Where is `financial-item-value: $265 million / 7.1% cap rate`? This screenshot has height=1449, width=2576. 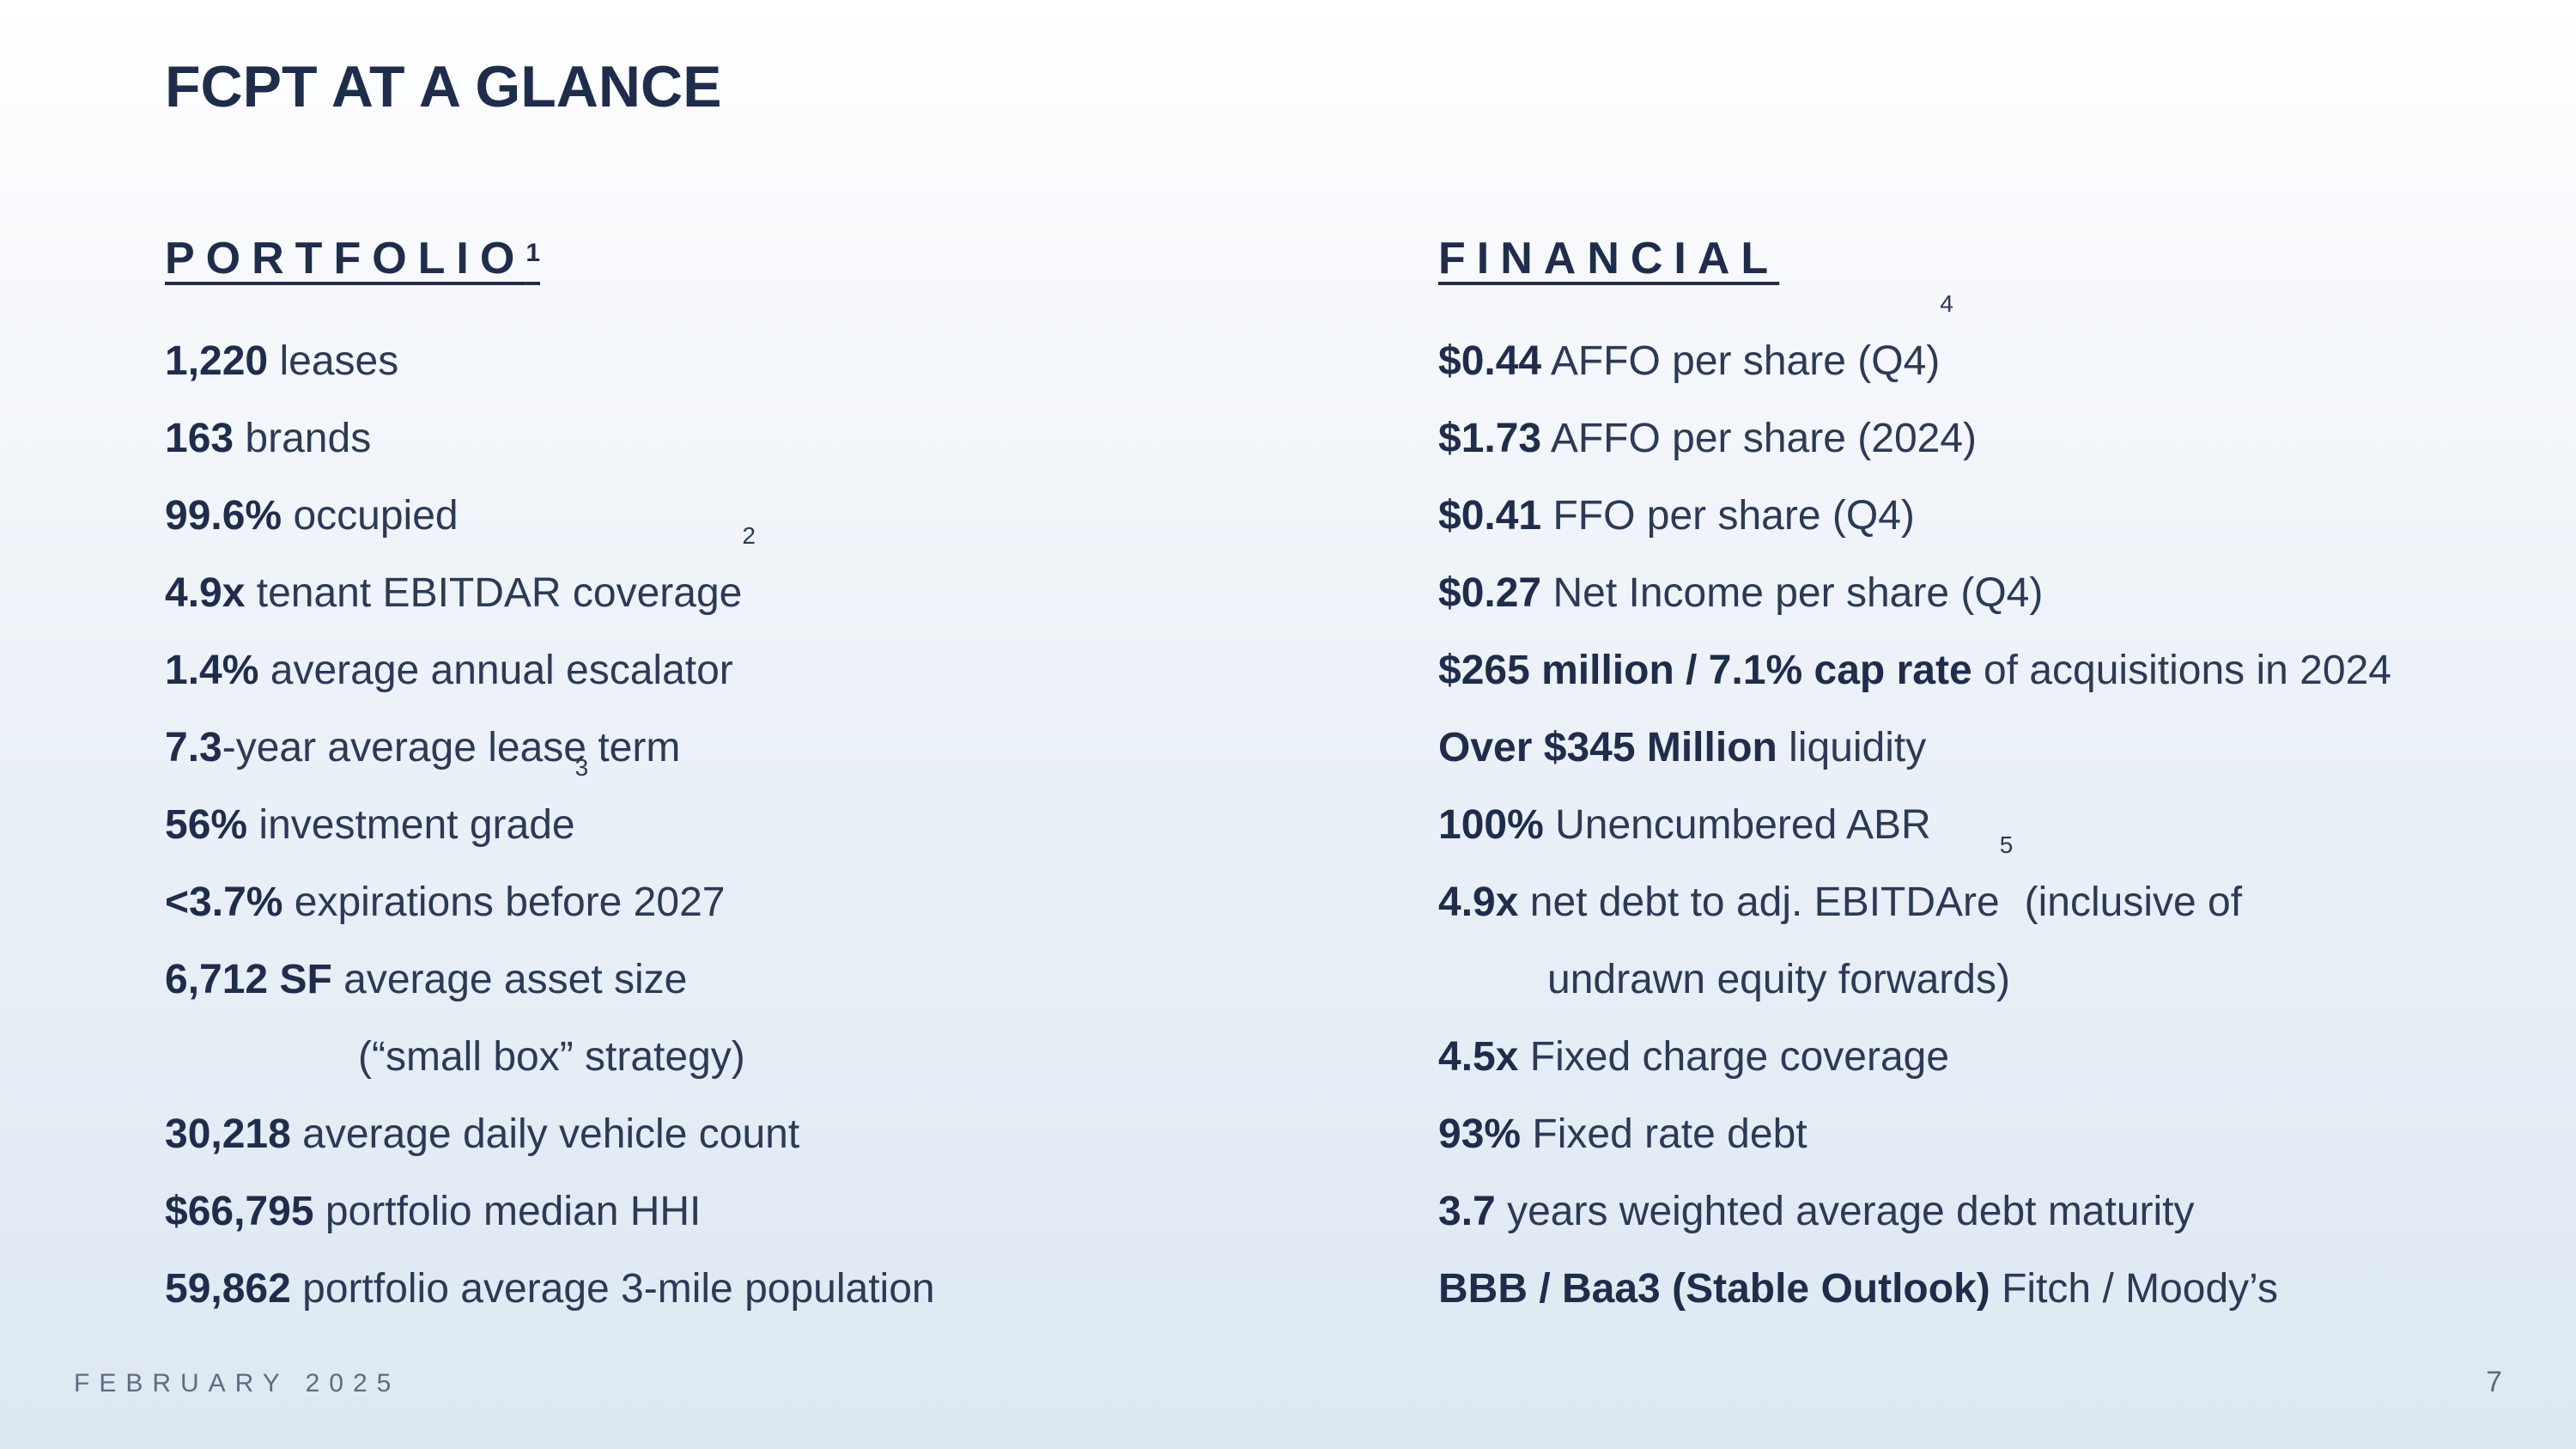
financial-item-value: $265 million / 7.1% cap rate is located at coordinates (1705, 670).